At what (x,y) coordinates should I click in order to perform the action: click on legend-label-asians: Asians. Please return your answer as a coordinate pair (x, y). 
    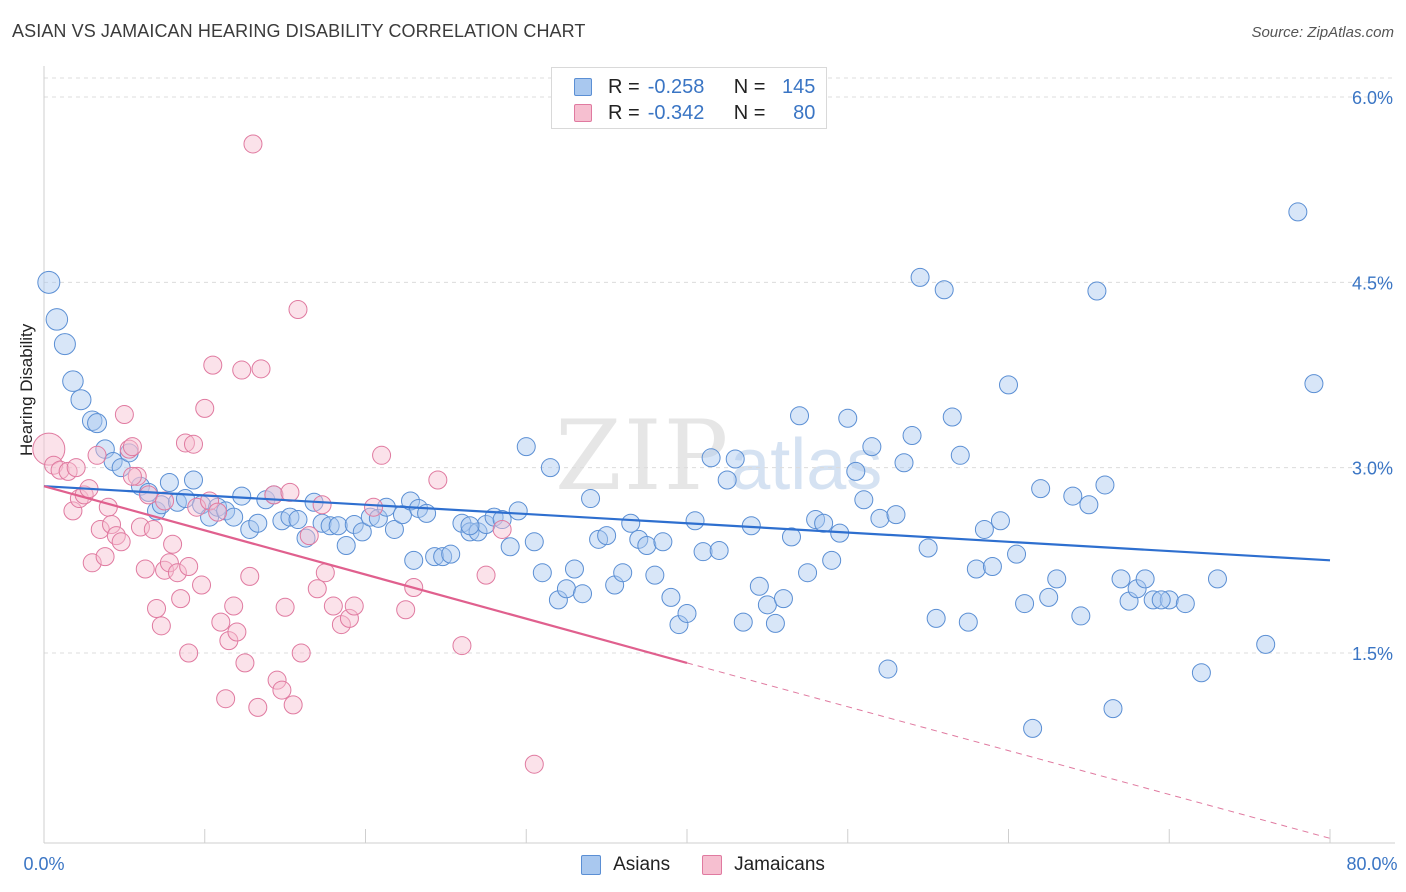
    Looking at the image, I should click on (642, 864).